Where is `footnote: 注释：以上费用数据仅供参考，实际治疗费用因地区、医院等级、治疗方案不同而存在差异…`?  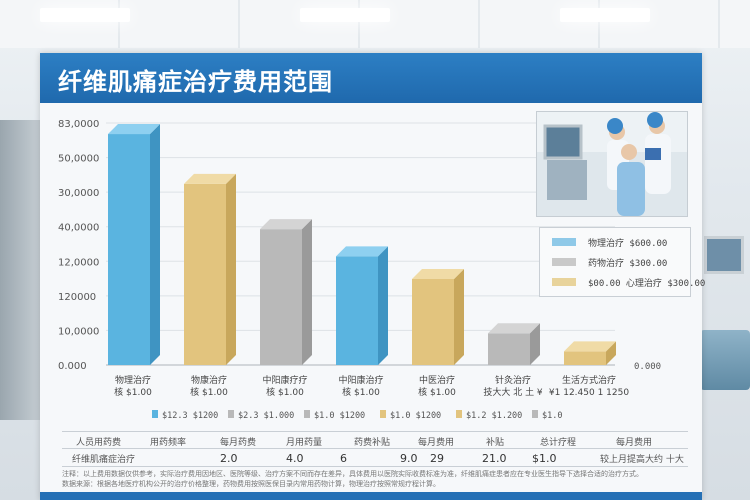
footnote: 注释：以上费用数据仅供参考，实际治疗费用因地区、医院等级、治疗方案不同而存在差异… is located at coordinates (352, 474).